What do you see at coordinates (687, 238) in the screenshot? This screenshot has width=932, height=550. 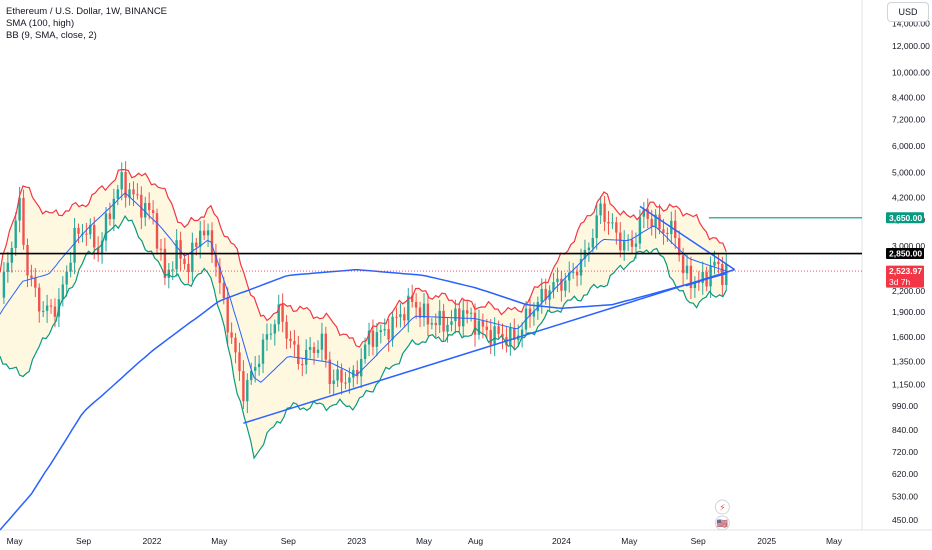 I see `trendline-descending-resistance` at bounding box center [687, 238].